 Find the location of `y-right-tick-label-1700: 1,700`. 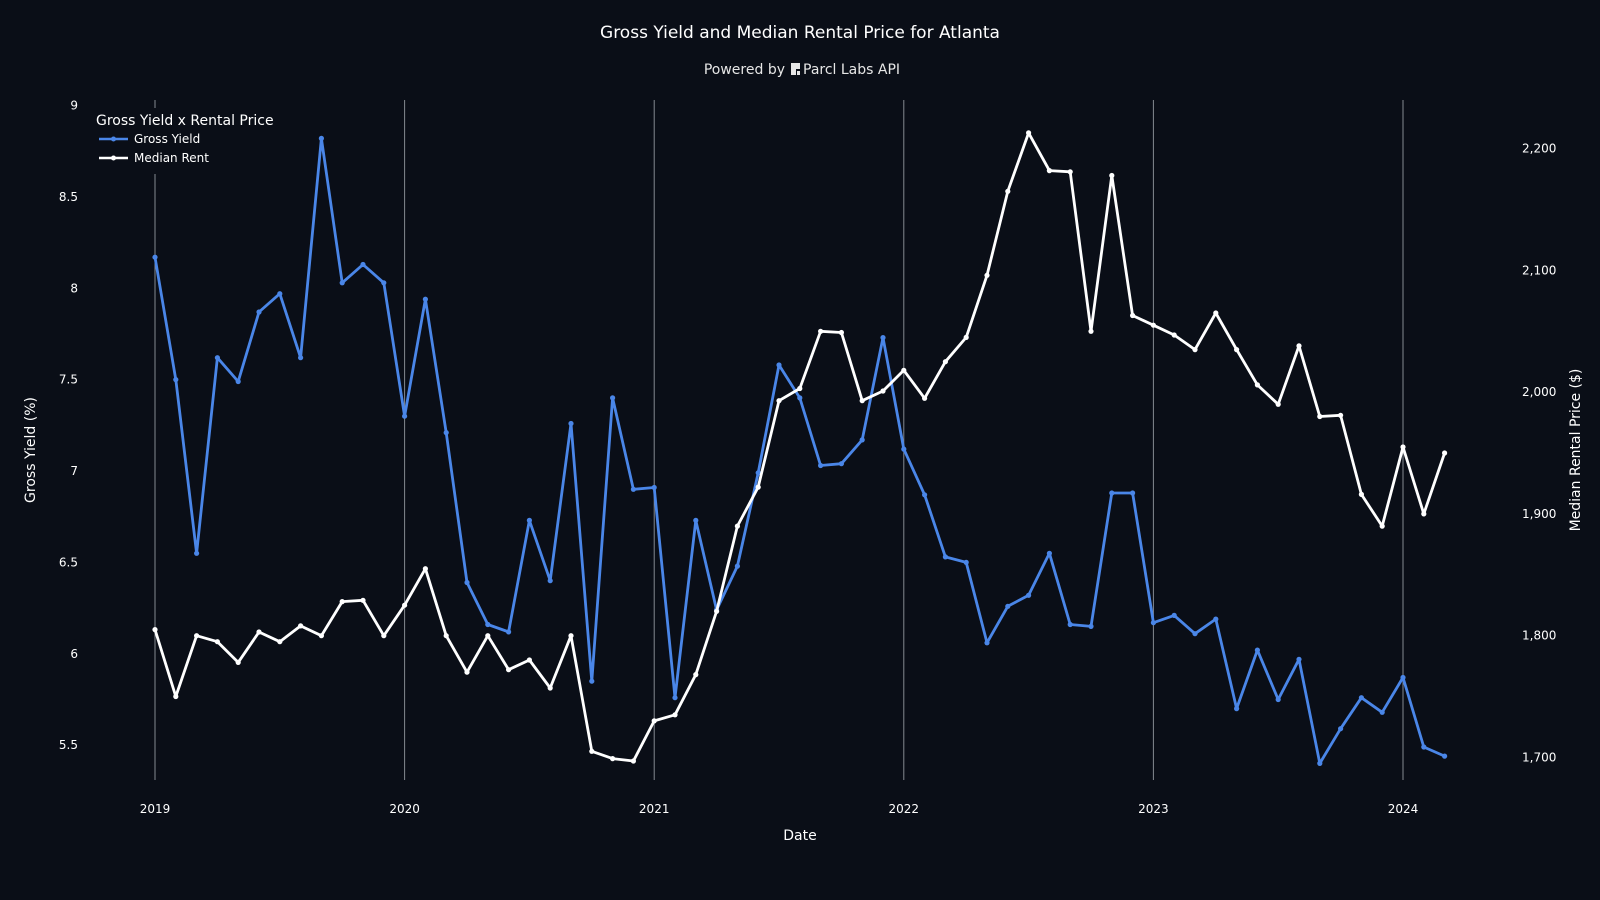

y-right-tick-label-1700: 1,700 is located at coordinates (1539, 757).